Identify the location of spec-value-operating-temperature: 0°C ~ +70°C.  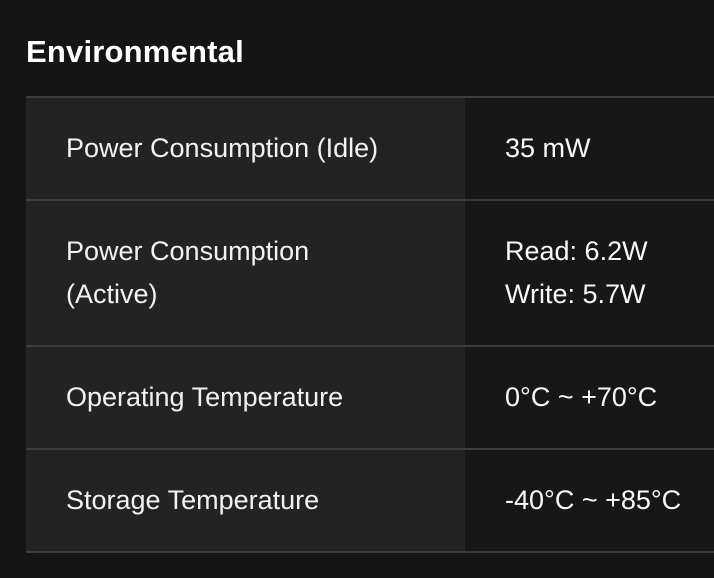
(589, 397).